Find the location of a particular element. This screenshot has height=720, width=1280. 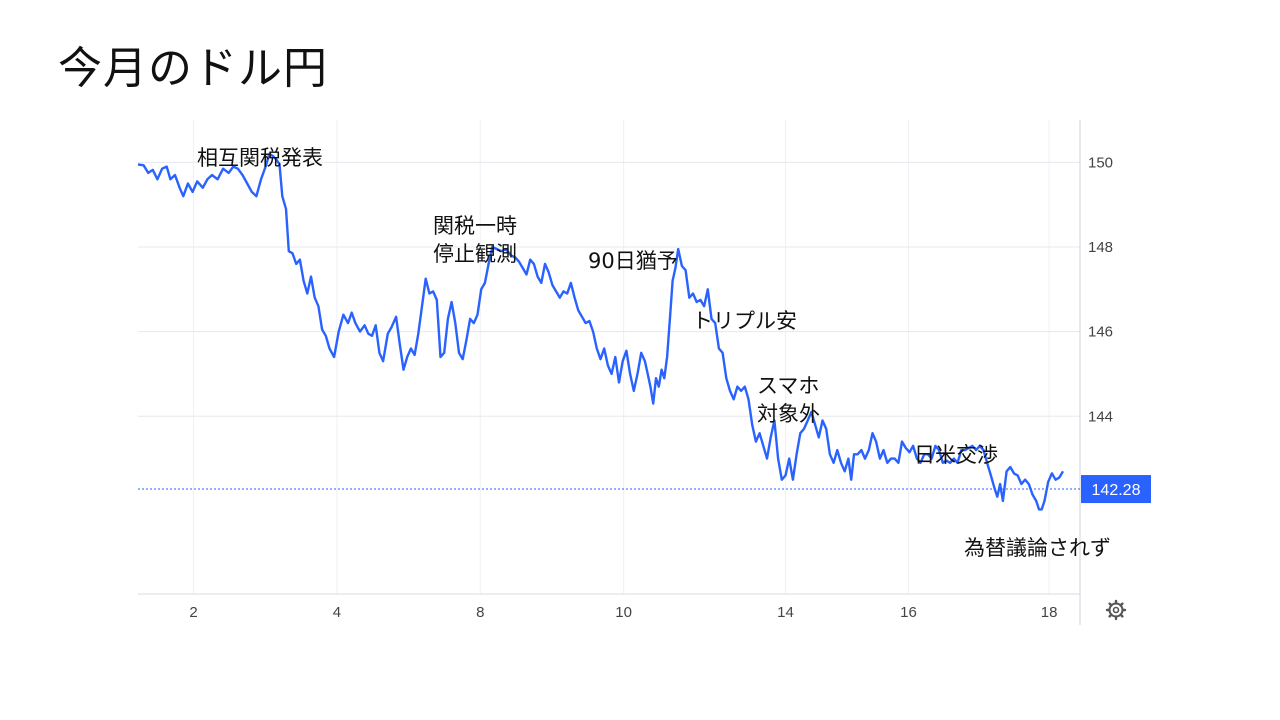

last-price-badge: 142.28 is located at coordinates (1116, 489).